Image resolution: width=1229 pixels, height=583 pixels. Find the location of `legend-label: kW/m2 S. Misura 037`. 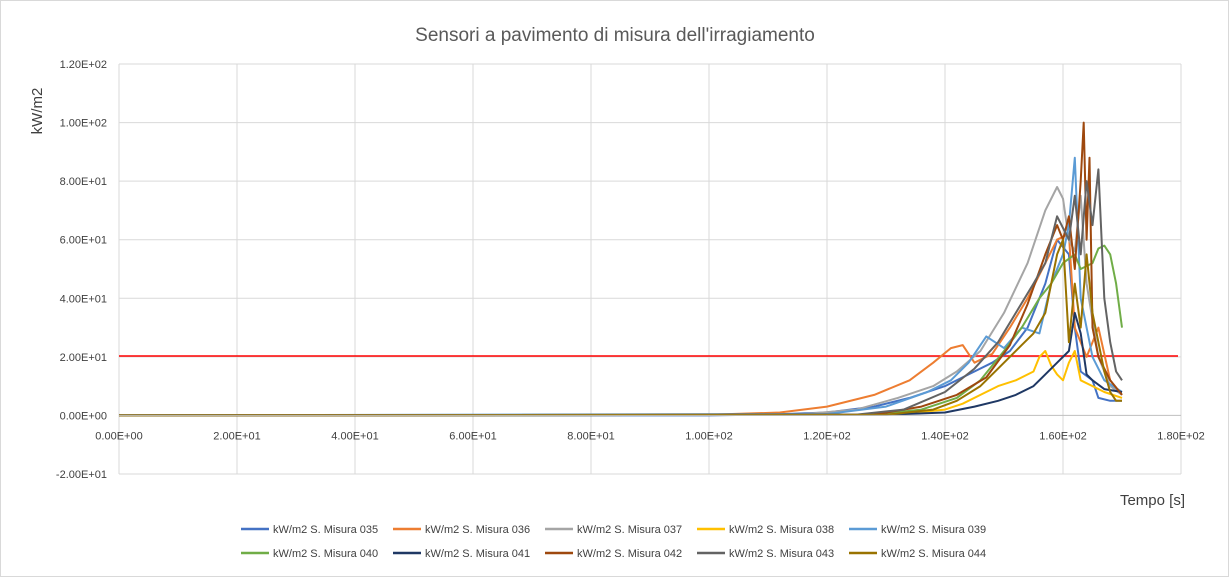

legend-label: kW/m2 S. Misura 037 is located at coordinates (629, 530).